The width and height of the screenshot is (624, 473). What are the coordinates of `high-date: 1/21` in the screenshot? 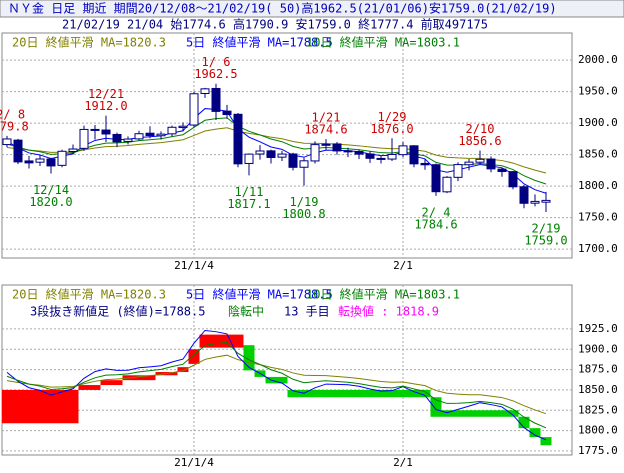 It's located at (326, 118).